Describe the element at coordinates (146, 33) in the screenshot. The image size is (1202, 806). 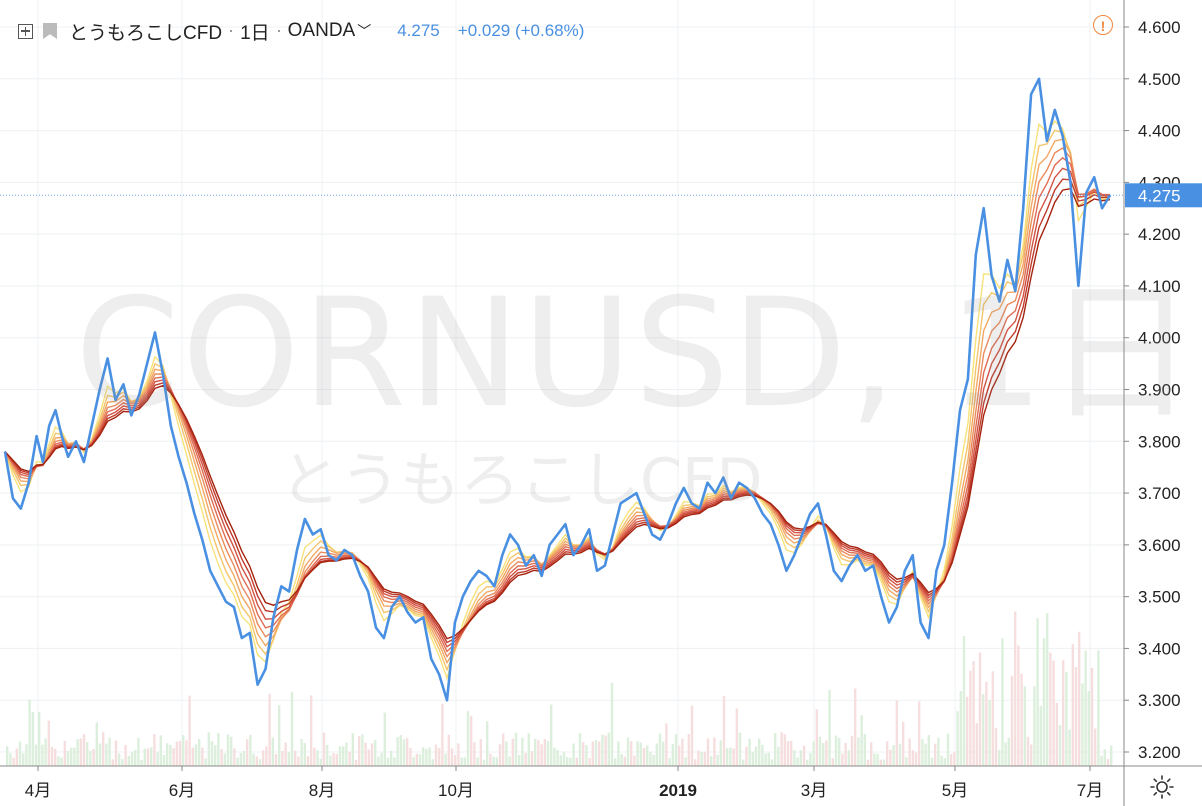
I see `symbol-name: とうもろこしCFD` at that location.